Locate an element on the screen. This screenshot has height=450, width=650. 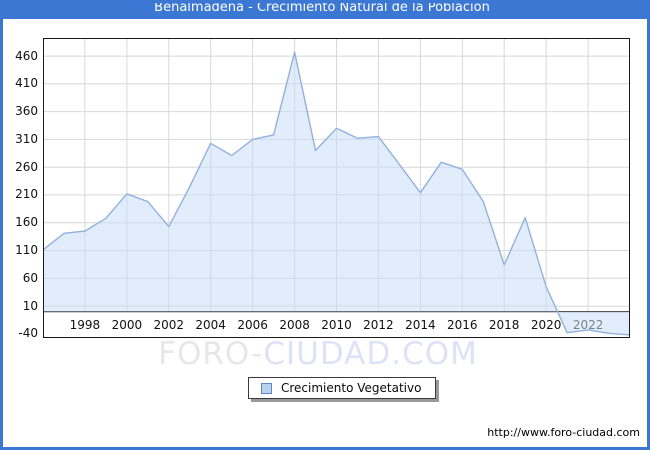
x-tick-label: 2016 is located at coordinates (462, 325).